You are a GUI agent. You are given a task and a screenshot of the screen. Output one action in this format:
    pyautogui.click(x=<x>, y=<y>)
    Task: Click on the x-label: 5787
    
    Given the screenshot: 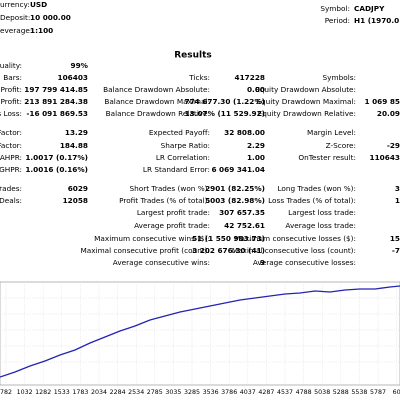 What is the action you would take?
    pyautogui.click(x=378, y=392)
    